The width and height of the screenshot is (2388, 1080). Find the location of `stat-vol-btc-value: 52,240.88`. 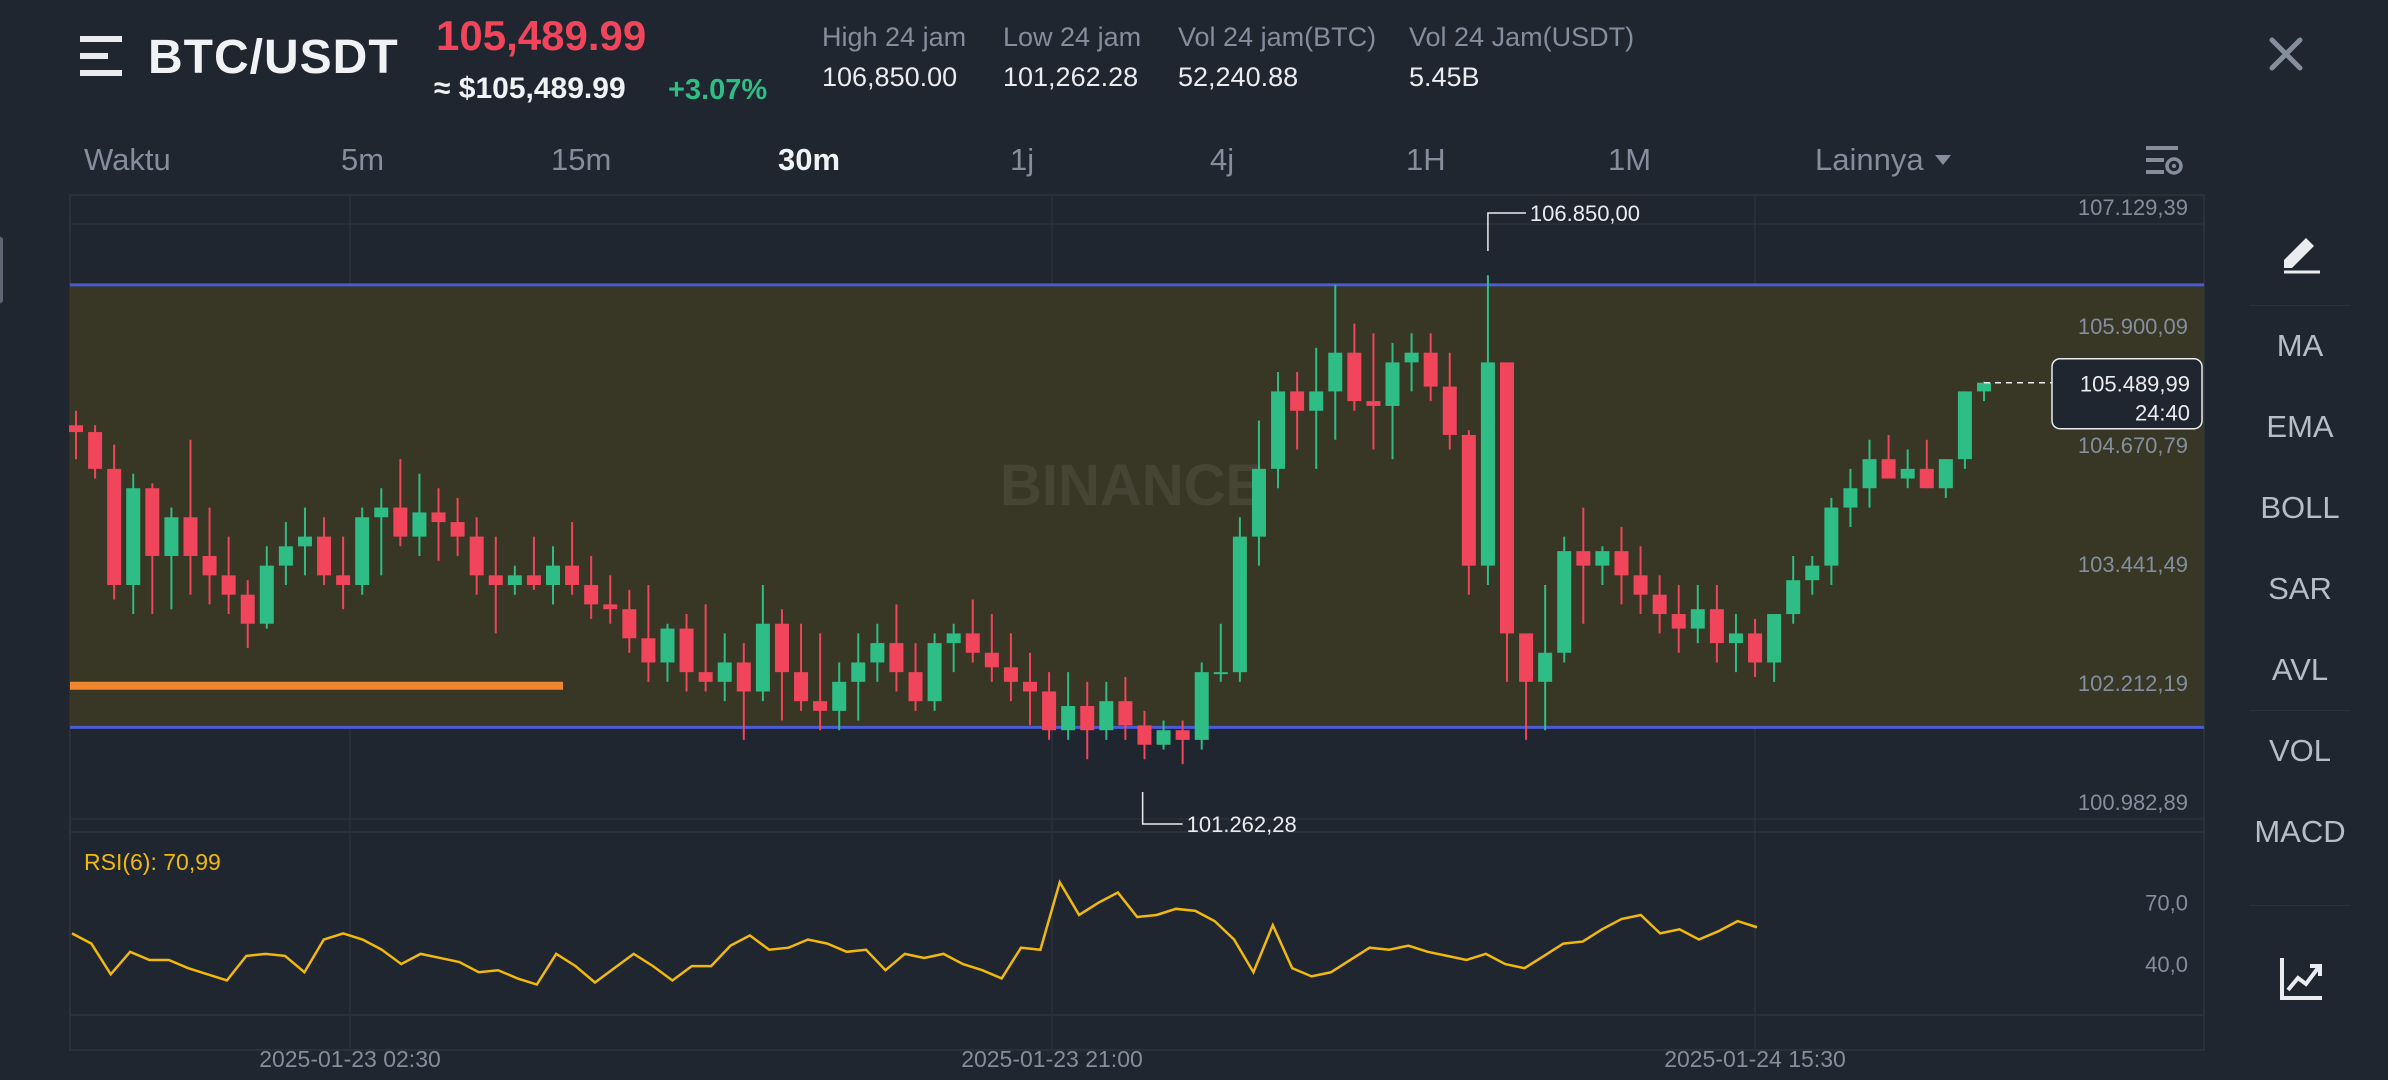

stat-vol-btc-value: 52,240.88 is located at coordinates (1238, 77).